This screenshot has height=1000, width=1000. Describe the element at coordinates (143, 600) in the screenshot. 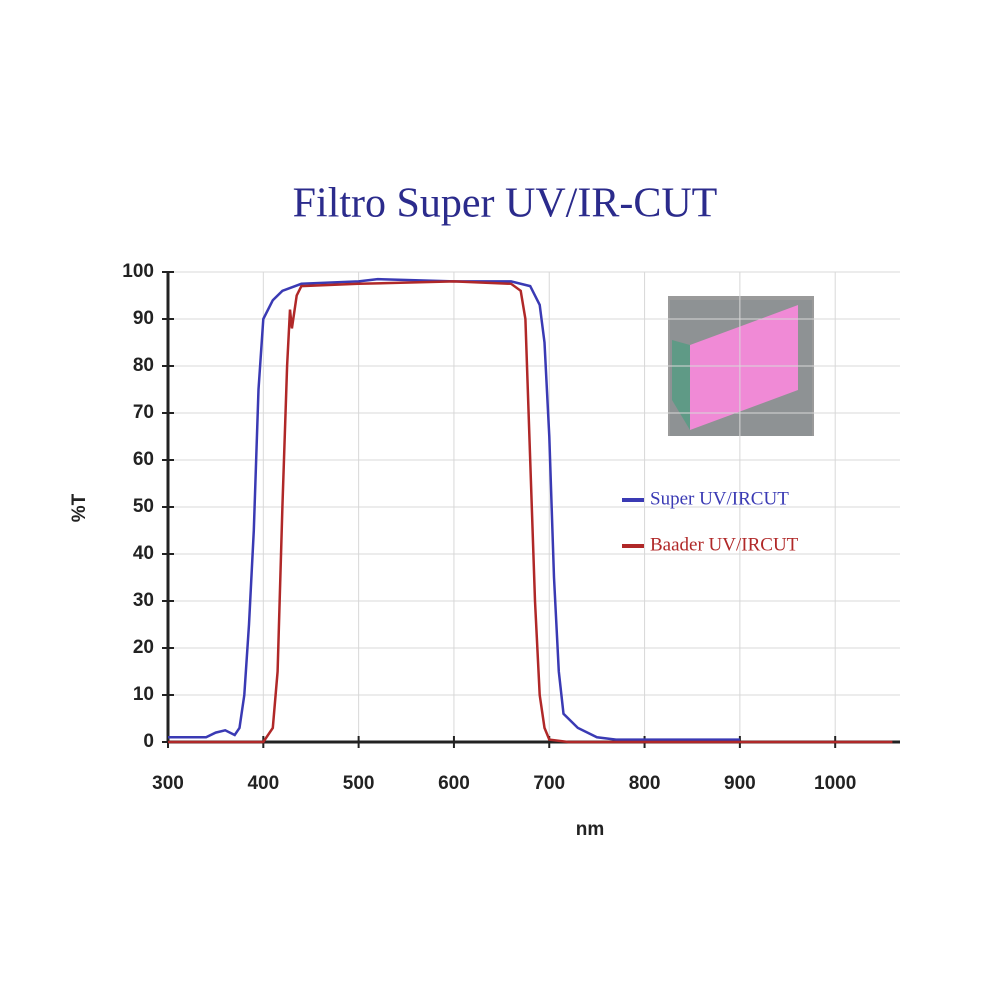

I see `y-tick-label: 30` at that location.